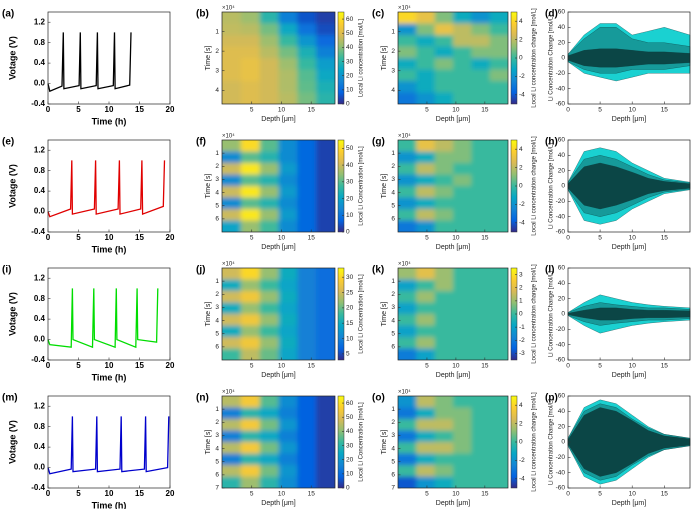  I want to click on y-tick-label: 0.8, so click(40, 42).